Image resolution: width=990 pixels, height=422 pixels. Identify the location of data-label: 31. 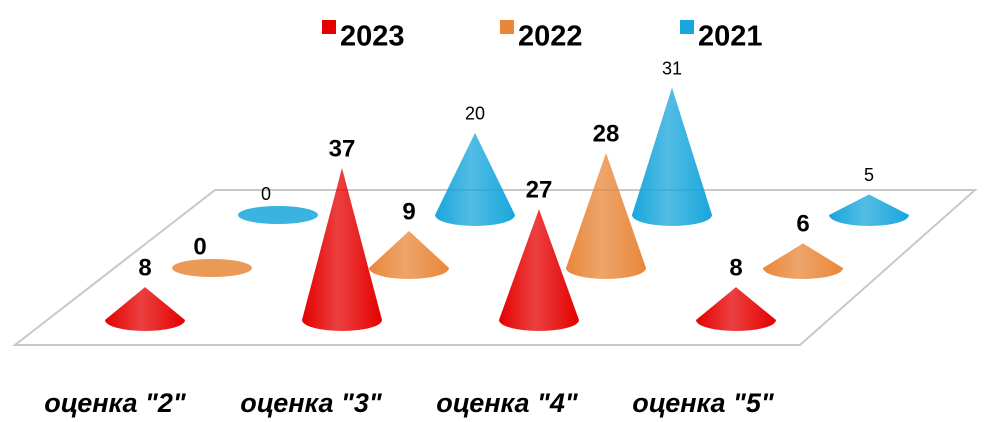
(672, 68).